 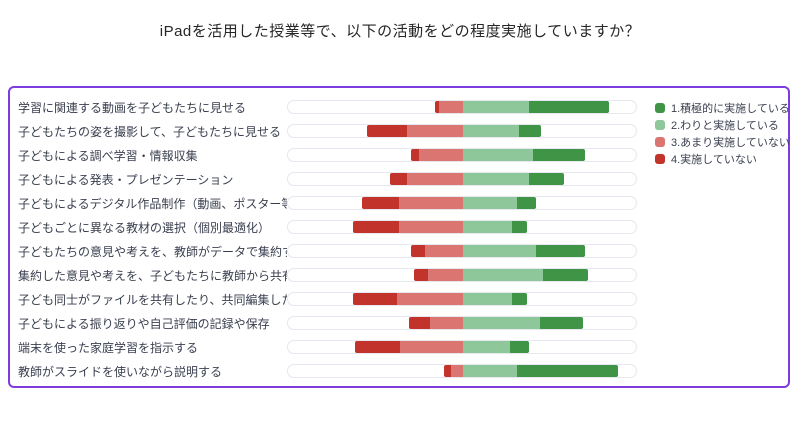 What do you see at coordinates (730, 142) in the screenshot?
I see `legend-label: 3.あまり実施していない` at bounding box center [730, 142].